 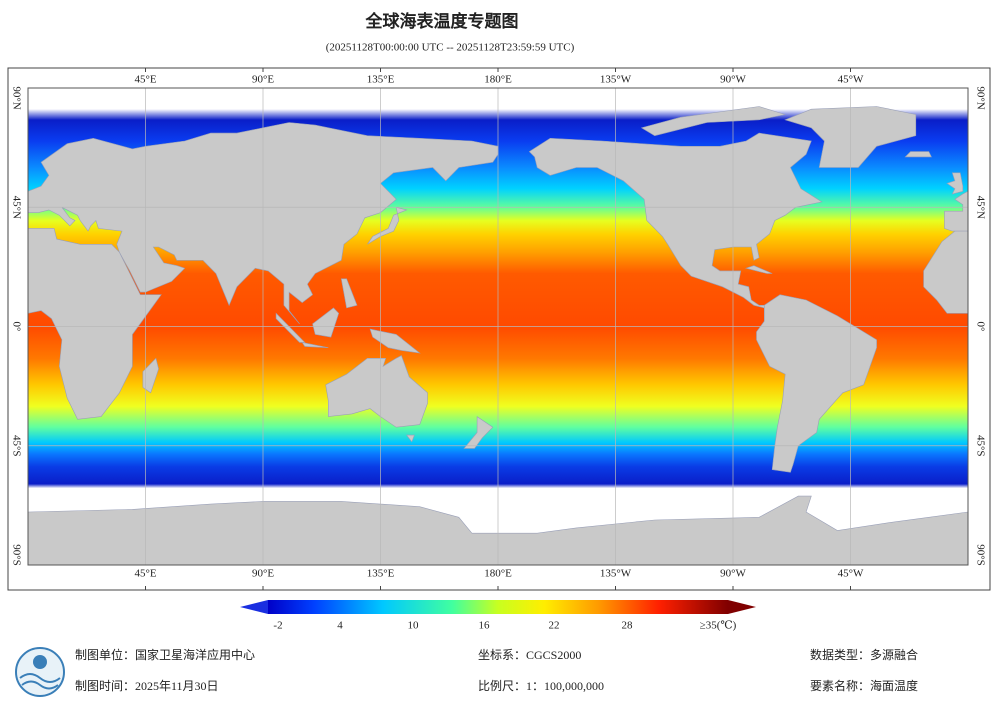 What do you see at coordinates (16, 97) in the screenshot?
I see `lat-label-left: 90°N` at bounding box center [16, 97].